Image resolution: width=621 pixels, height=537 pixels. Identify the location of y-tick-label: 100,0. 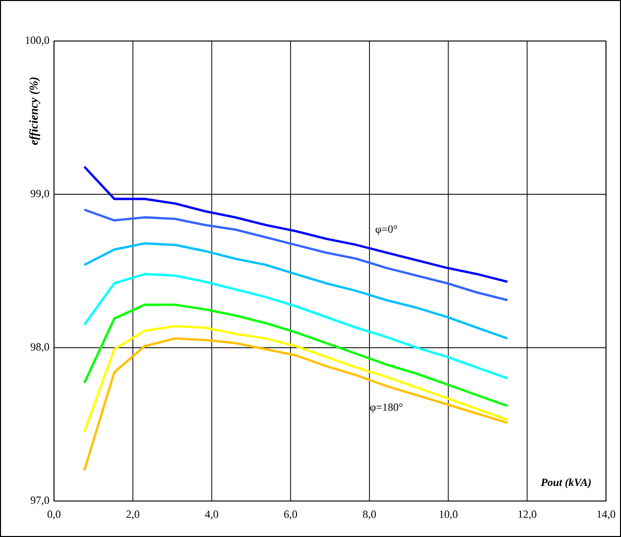
(38, 41).